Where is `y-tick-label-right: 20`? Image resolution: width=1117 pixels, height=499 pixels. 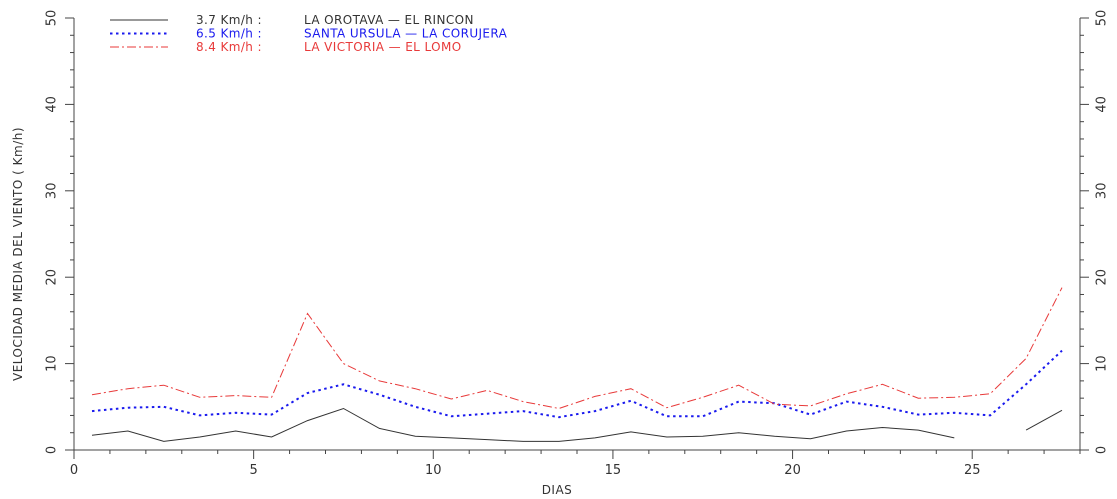
y-tick-label-right: 20 is located at coordinates (1102, 277).